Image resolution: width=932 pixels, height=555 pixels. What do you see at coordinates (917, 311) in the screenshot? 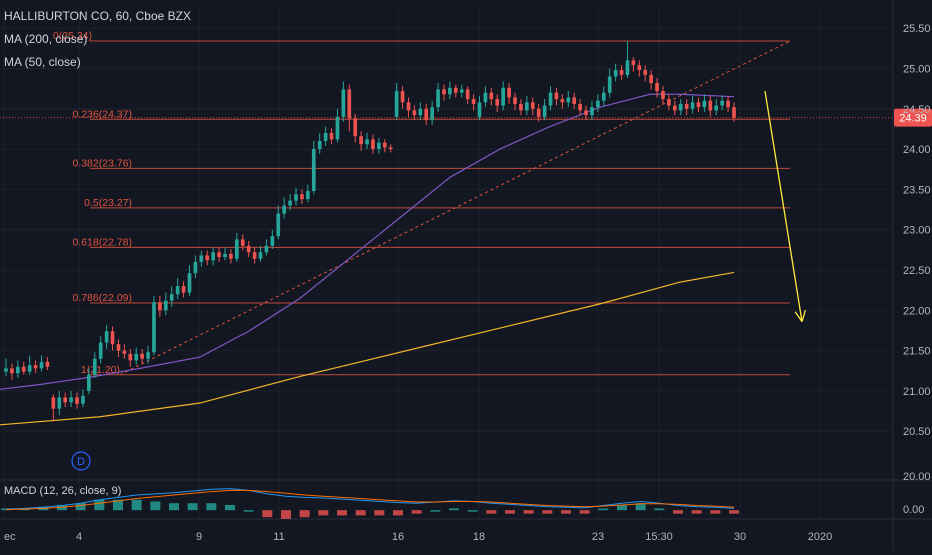
I see `price-axis-tick-label: 22.00` at bounding box center [917, 311].